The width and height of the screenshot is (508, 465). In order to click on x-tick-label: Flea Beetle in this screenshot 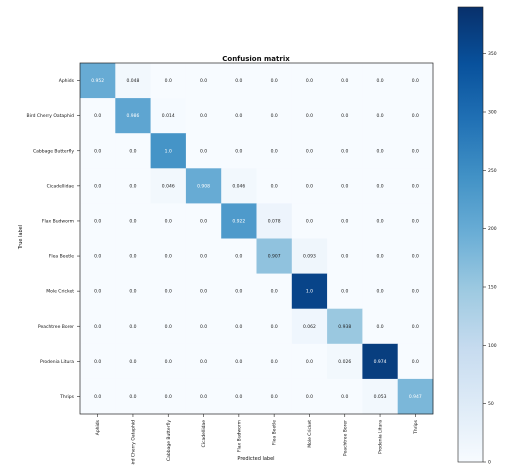, I will do `click(275, 432)`.